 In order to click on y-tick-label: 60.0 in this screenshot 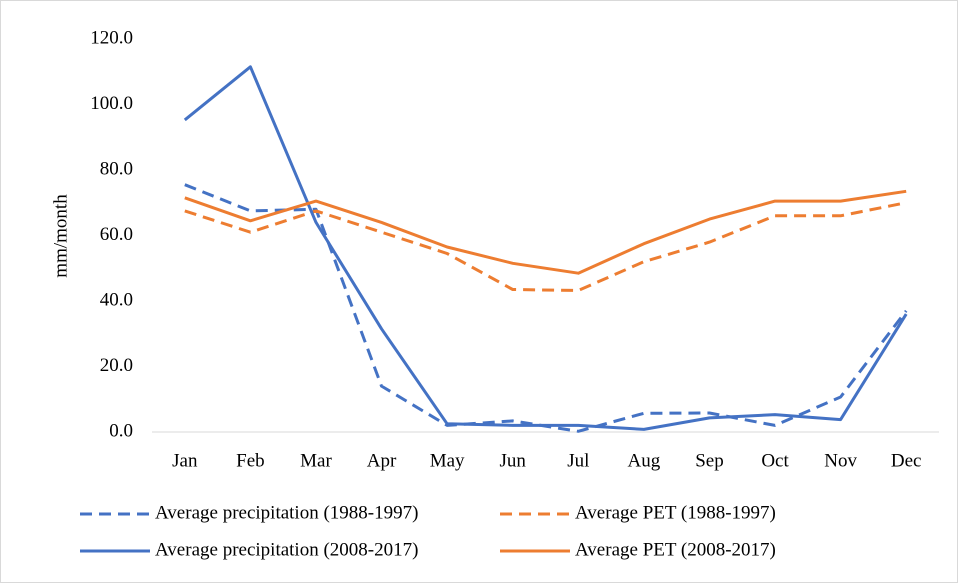, I will do `click(116, 234)`.